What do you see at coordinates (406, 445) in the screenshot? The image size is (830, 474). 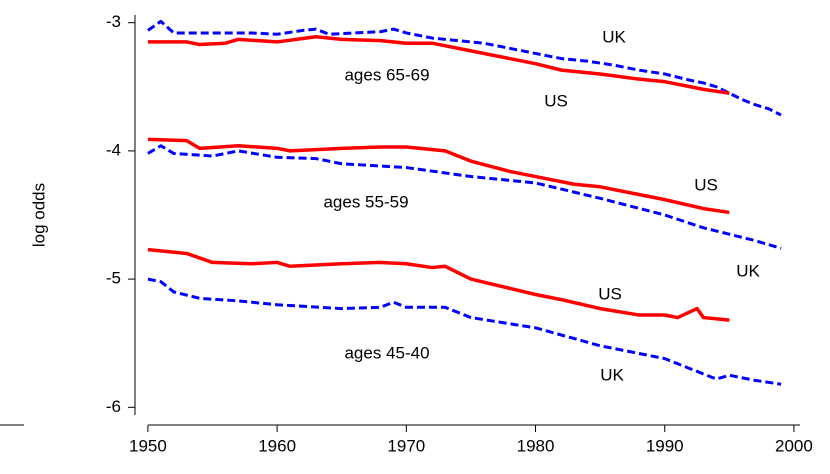 I see `x-tick-label: 1970` at bounding box center [406, 445].